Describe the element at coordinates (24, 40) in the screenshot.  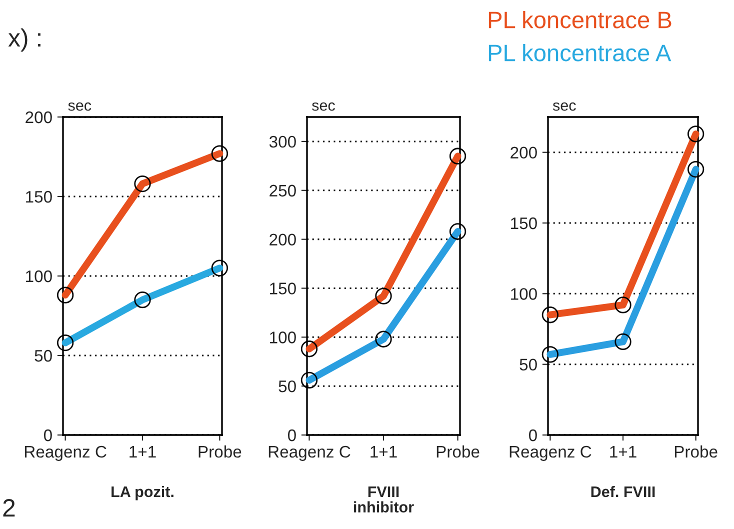
I see `text: x) :` at that location.